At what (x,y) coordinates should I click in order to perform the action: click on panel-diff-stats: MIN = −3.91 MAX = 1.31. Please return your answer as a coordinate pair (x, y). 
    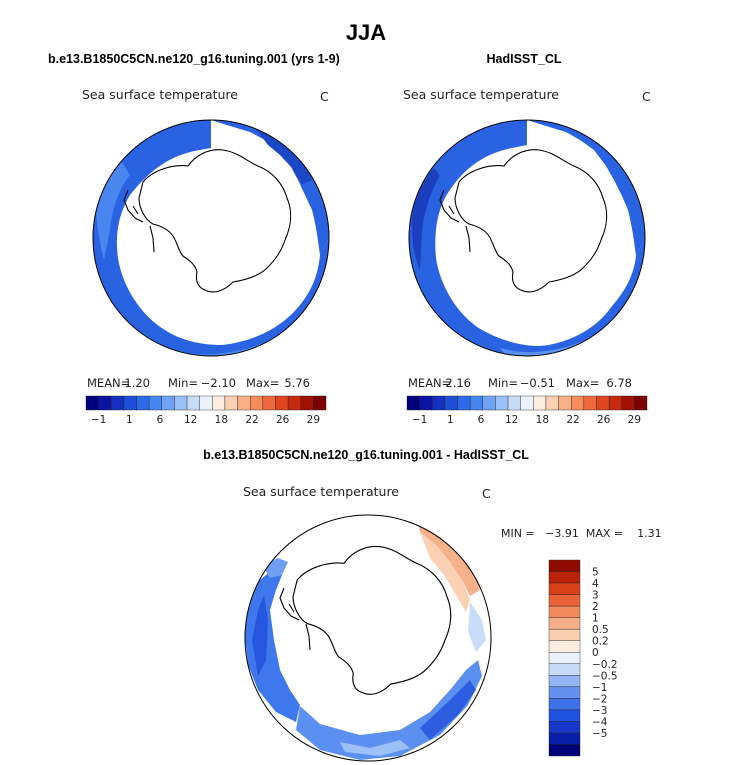
    Looking at the image, I should click on (581, 533).